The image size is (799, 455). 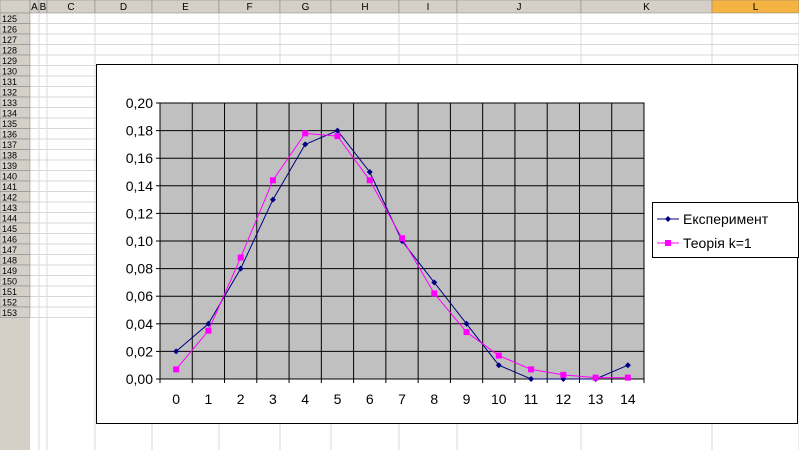 I want to click on y-tick-label: 0,04, so click(x=139, y=324).